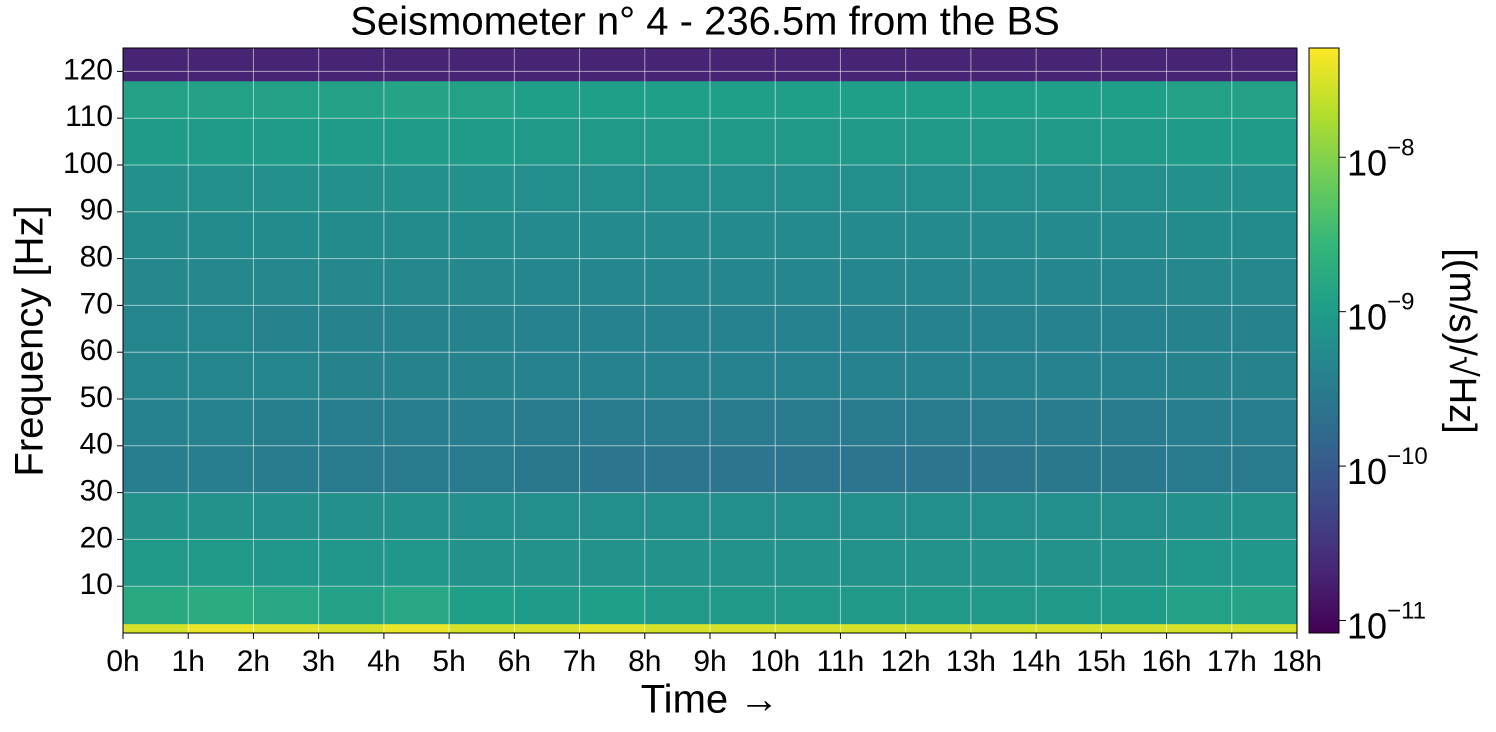 The width and height of the screenshot is (1496, 732). Describe the element at coordinates (96, 210) in the screenshot. I see `y-tick-label: 90` at that location.